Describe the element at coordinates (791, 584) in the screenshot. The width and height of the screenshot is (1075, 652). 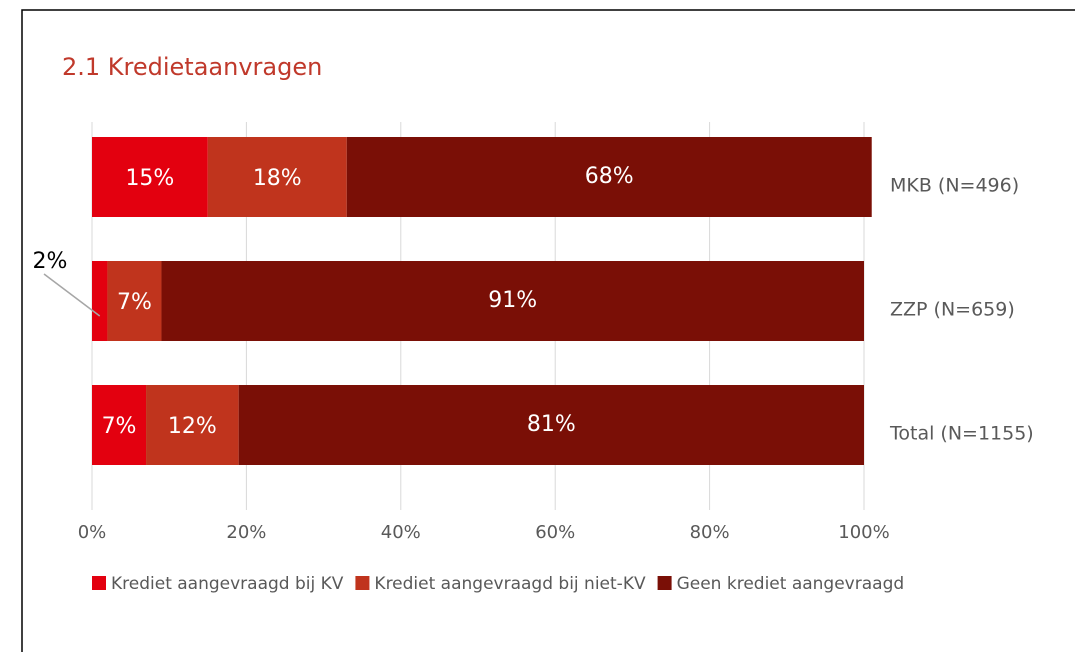
I see `legend-label: Geen krediet aangevraagd` at that location.